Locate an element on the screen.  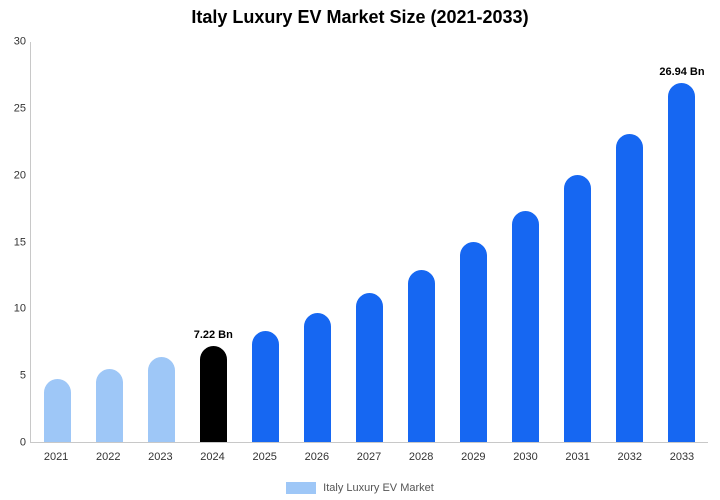
y-tick-label-5: 5 is located at coordinates (22, 375).